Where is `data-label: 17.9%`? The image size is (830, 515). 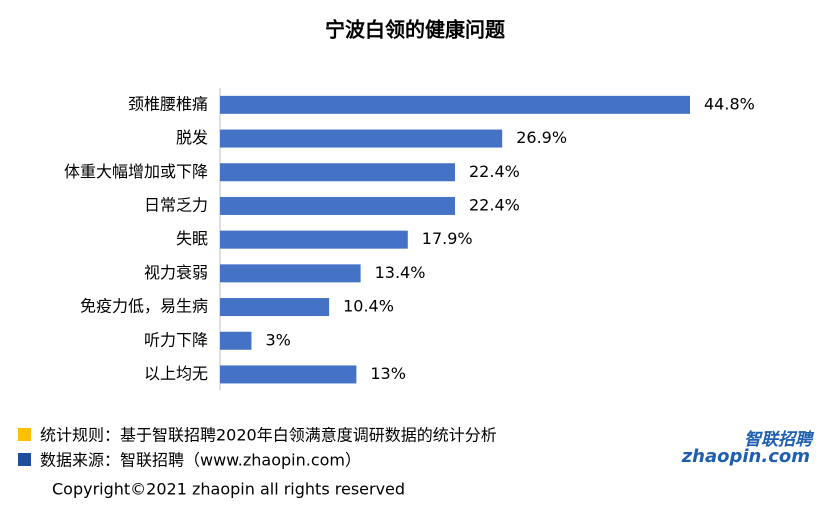 data-label: 17.9% is located at coordinates (447, 238).